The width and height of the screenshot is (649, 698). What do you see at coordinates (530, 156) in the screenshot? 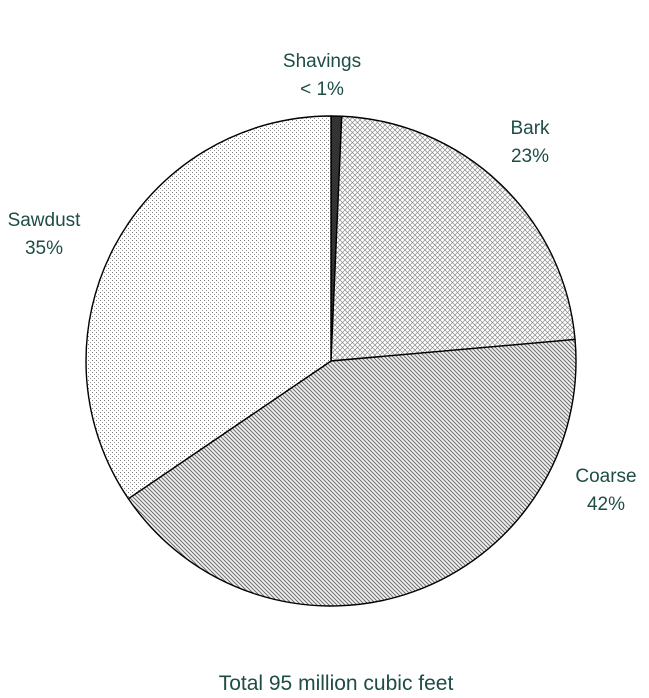
I see `slice-percent-bark: 23%` at bounding box center [530, 156].